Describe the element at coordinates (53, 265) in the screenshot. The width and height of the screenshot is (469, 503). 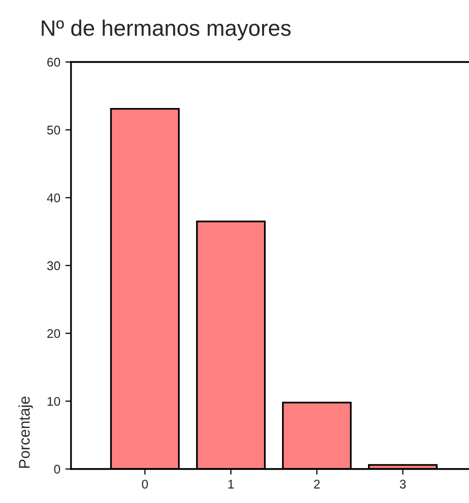
I see `y-tick-label: 30` at that location.